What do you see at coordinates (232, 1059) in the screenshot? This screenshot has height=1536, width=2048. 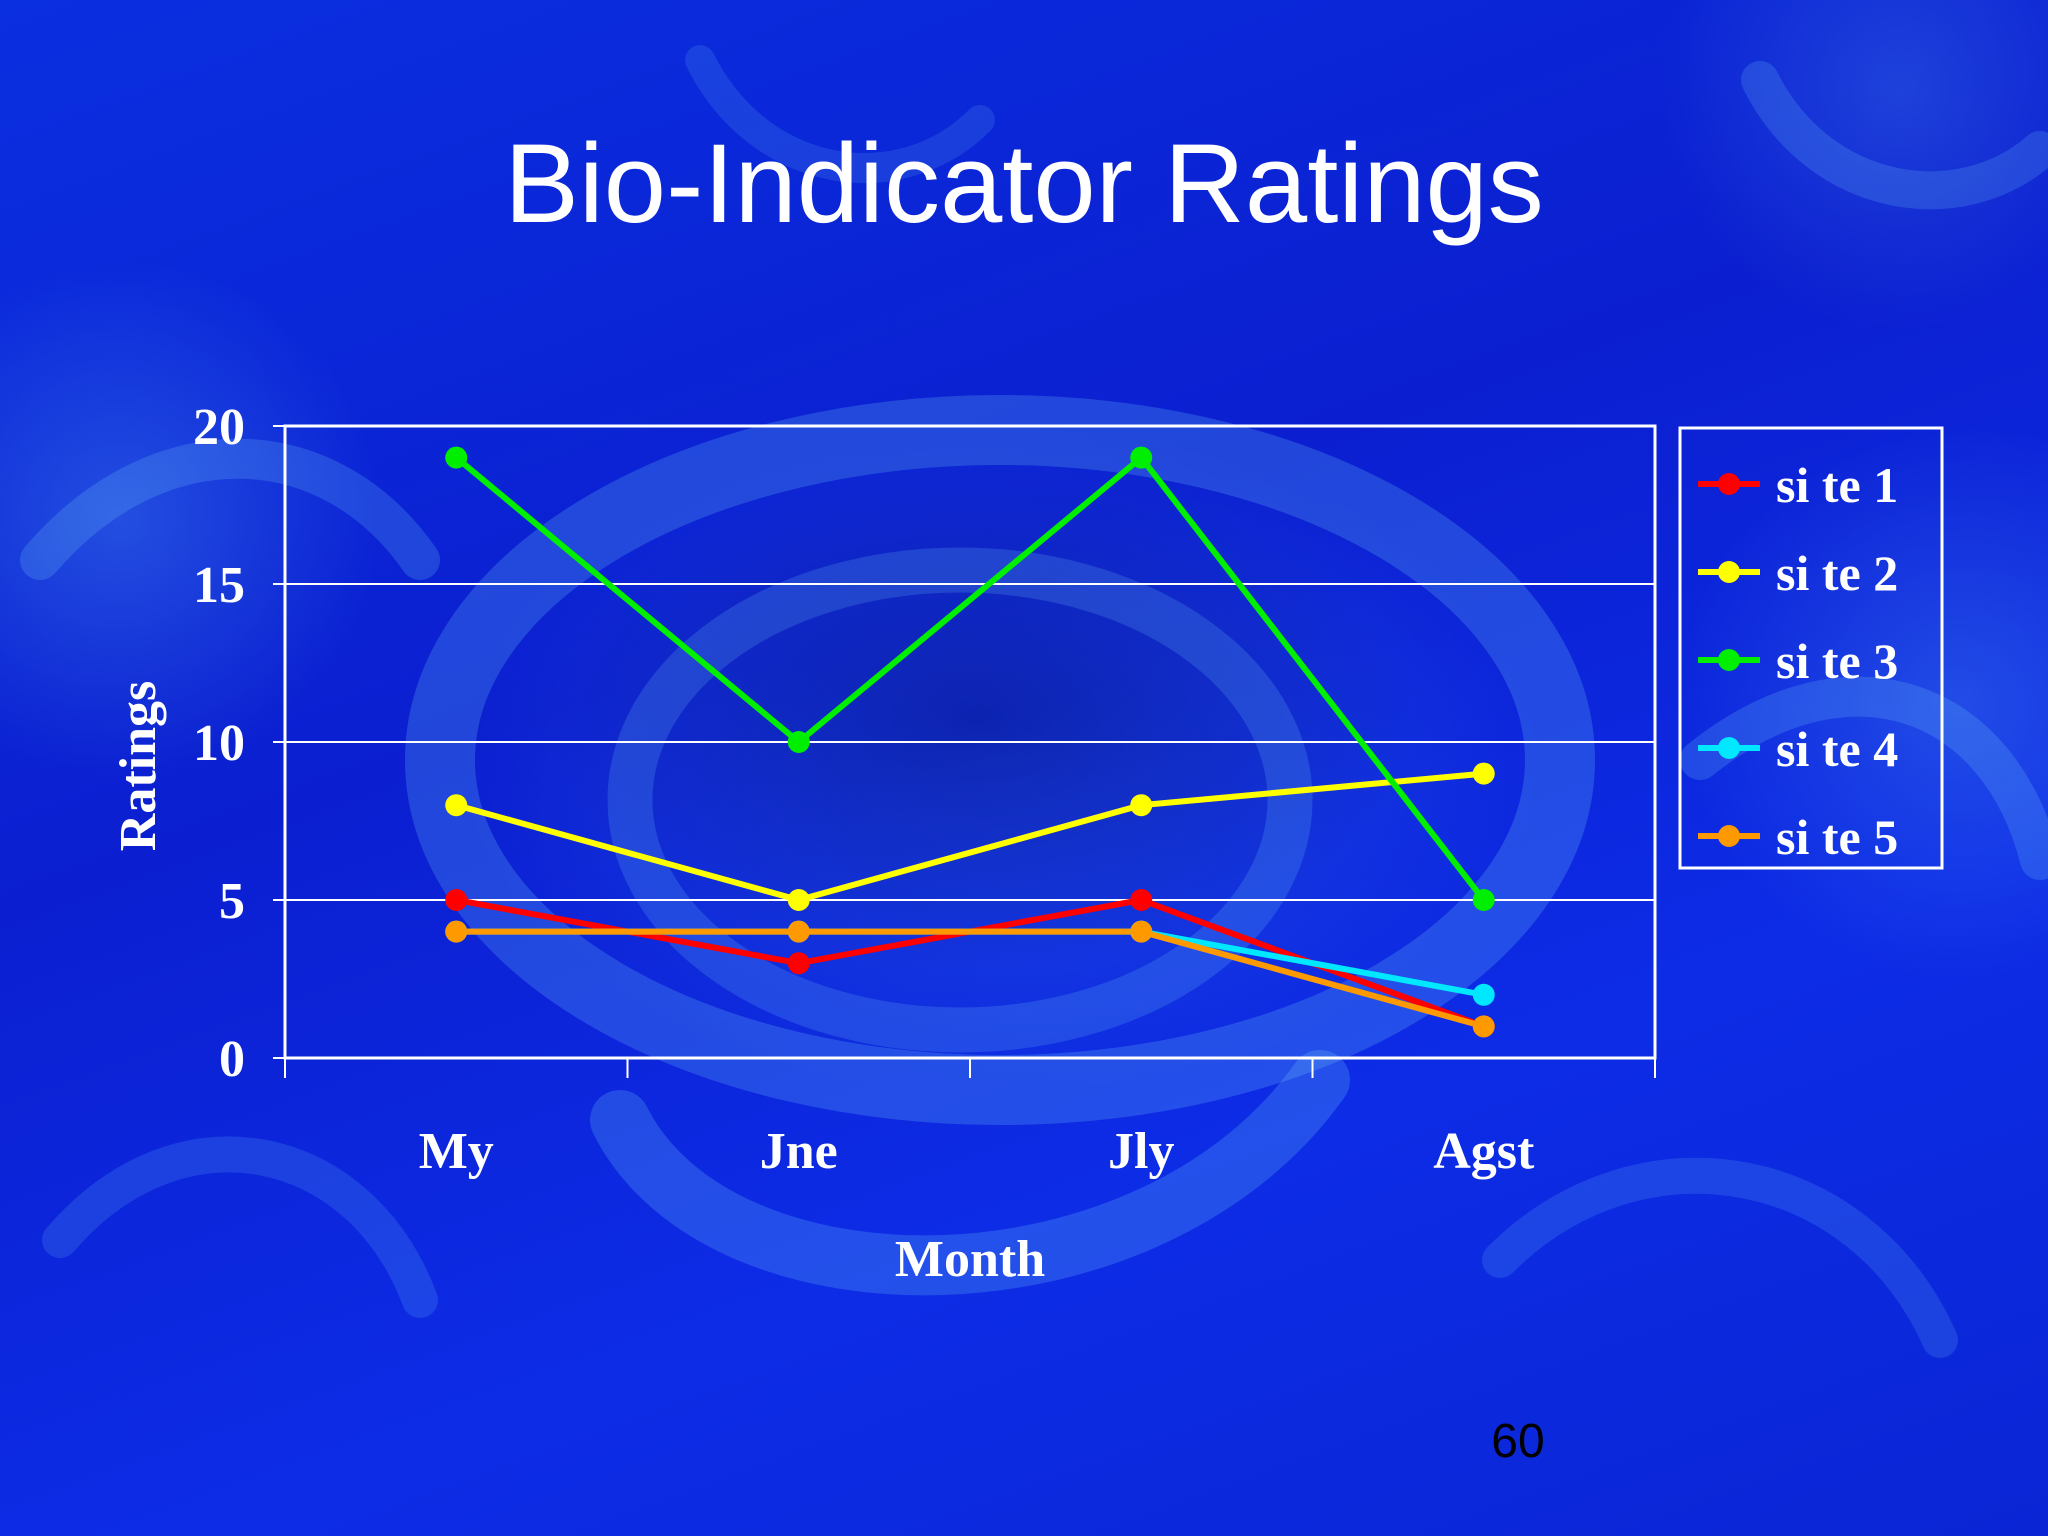 I see `y-tick-label: 0` at bounding box center [232, 1059].